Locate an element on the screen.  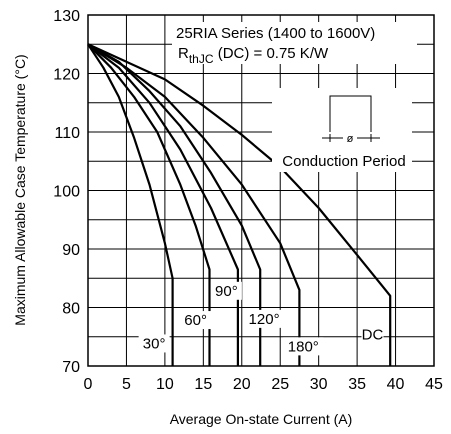
series-labels: 30° 60° 90° 120° 180° DC is located at coordinates (261, 318).